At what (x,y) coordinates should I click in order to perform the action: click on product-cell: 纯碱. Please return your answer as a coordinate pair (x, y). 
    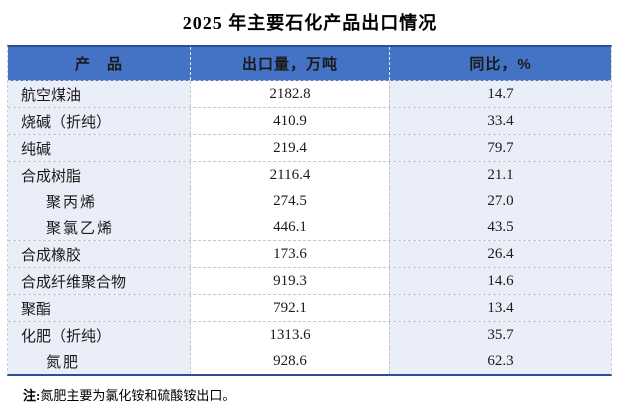
    Looking at the image, I should click on (99, 148).